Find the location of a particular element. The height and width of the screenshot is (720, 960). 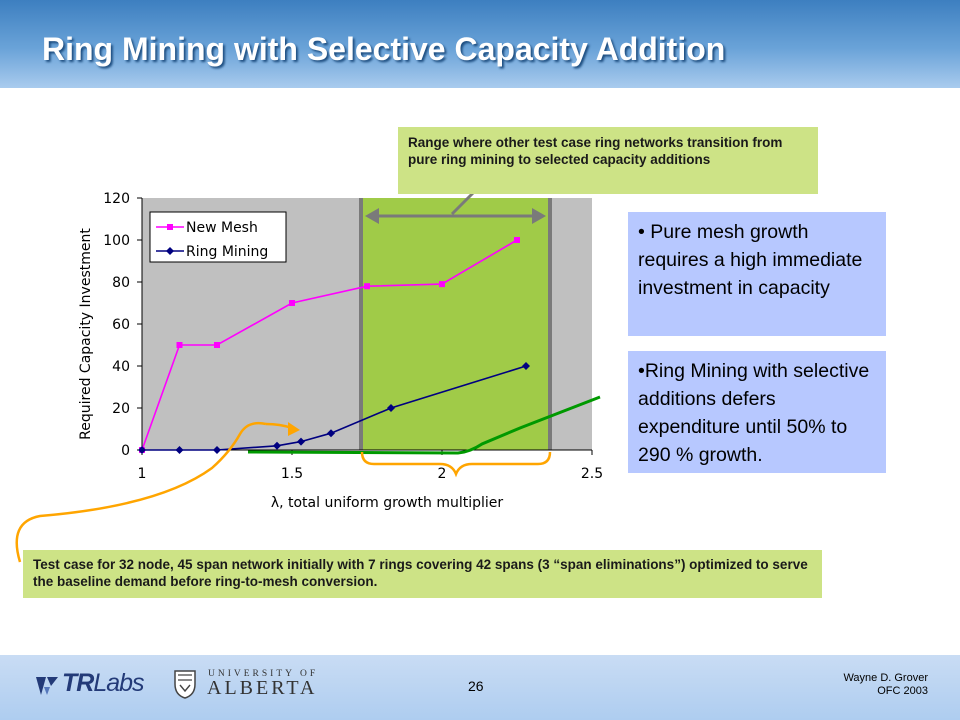

x-tick-label: 1.5 is located at coordinates (292, 474).